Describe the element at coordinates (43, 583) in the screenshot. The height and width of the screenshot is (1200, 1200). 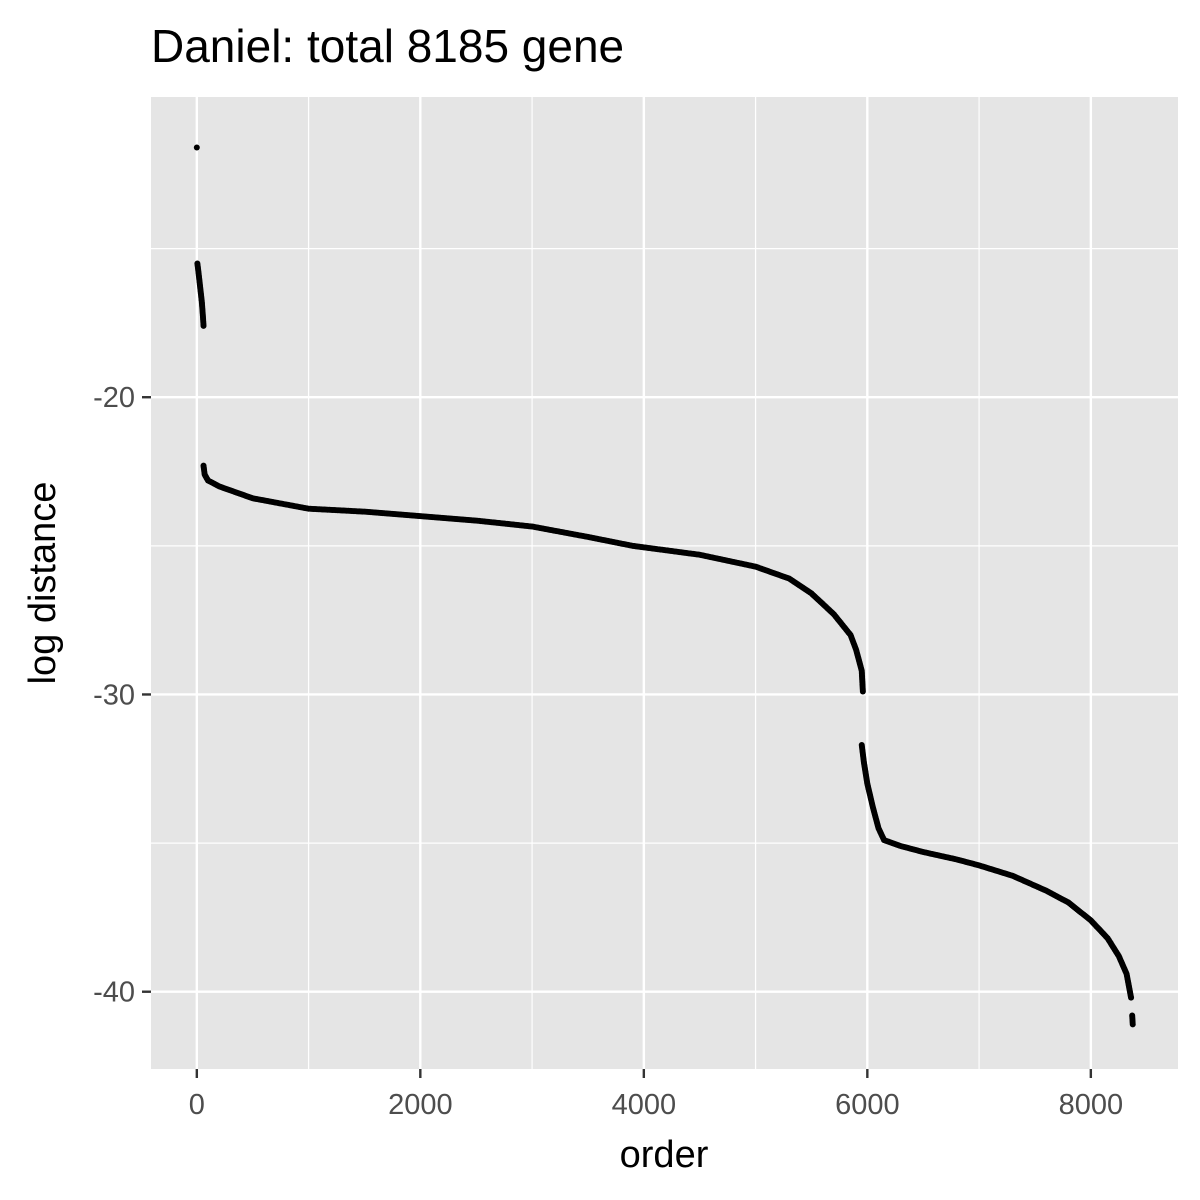
I see `y-axis-title: log distance` at that location.